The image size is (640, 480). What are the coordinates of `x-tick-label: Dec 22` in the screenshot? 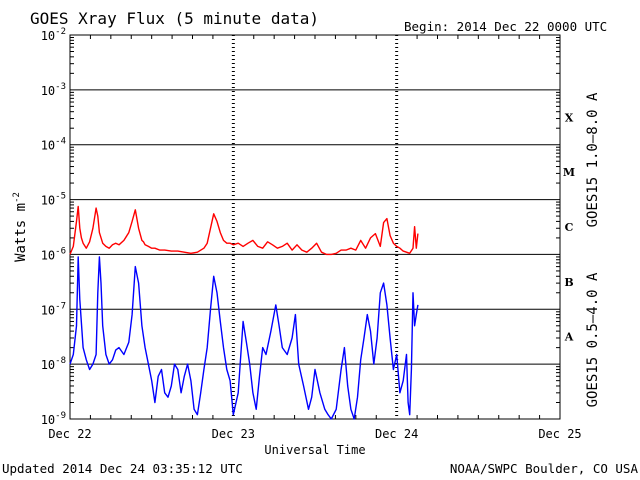 It's located at (69, 434).